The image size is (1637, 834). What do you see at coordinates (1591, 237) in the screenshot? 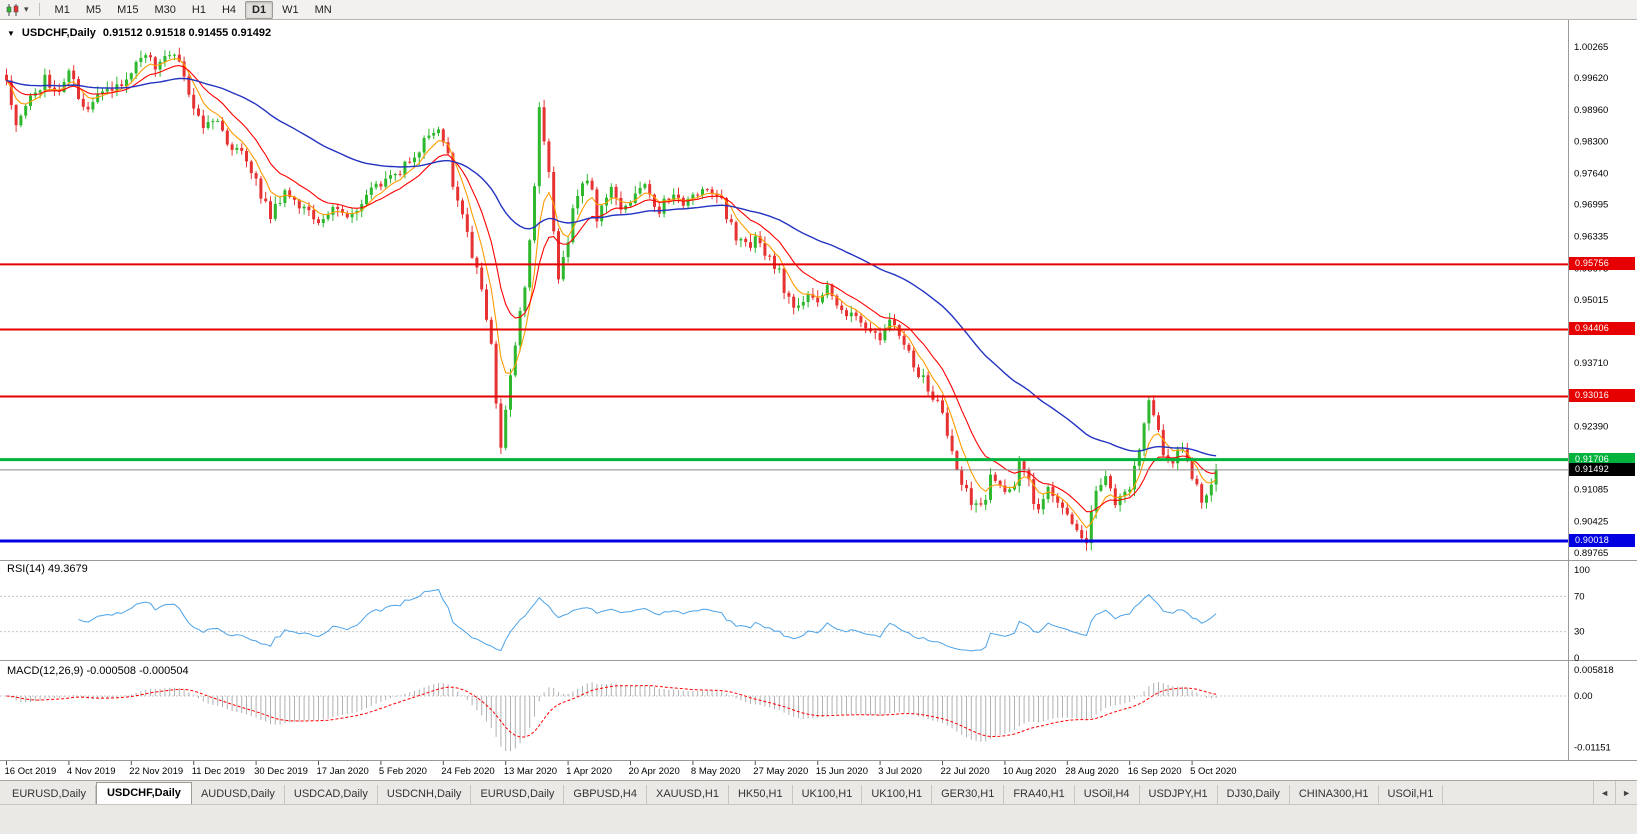
I see `svg-text: 0.96335` at bounding box center [1591, 237].